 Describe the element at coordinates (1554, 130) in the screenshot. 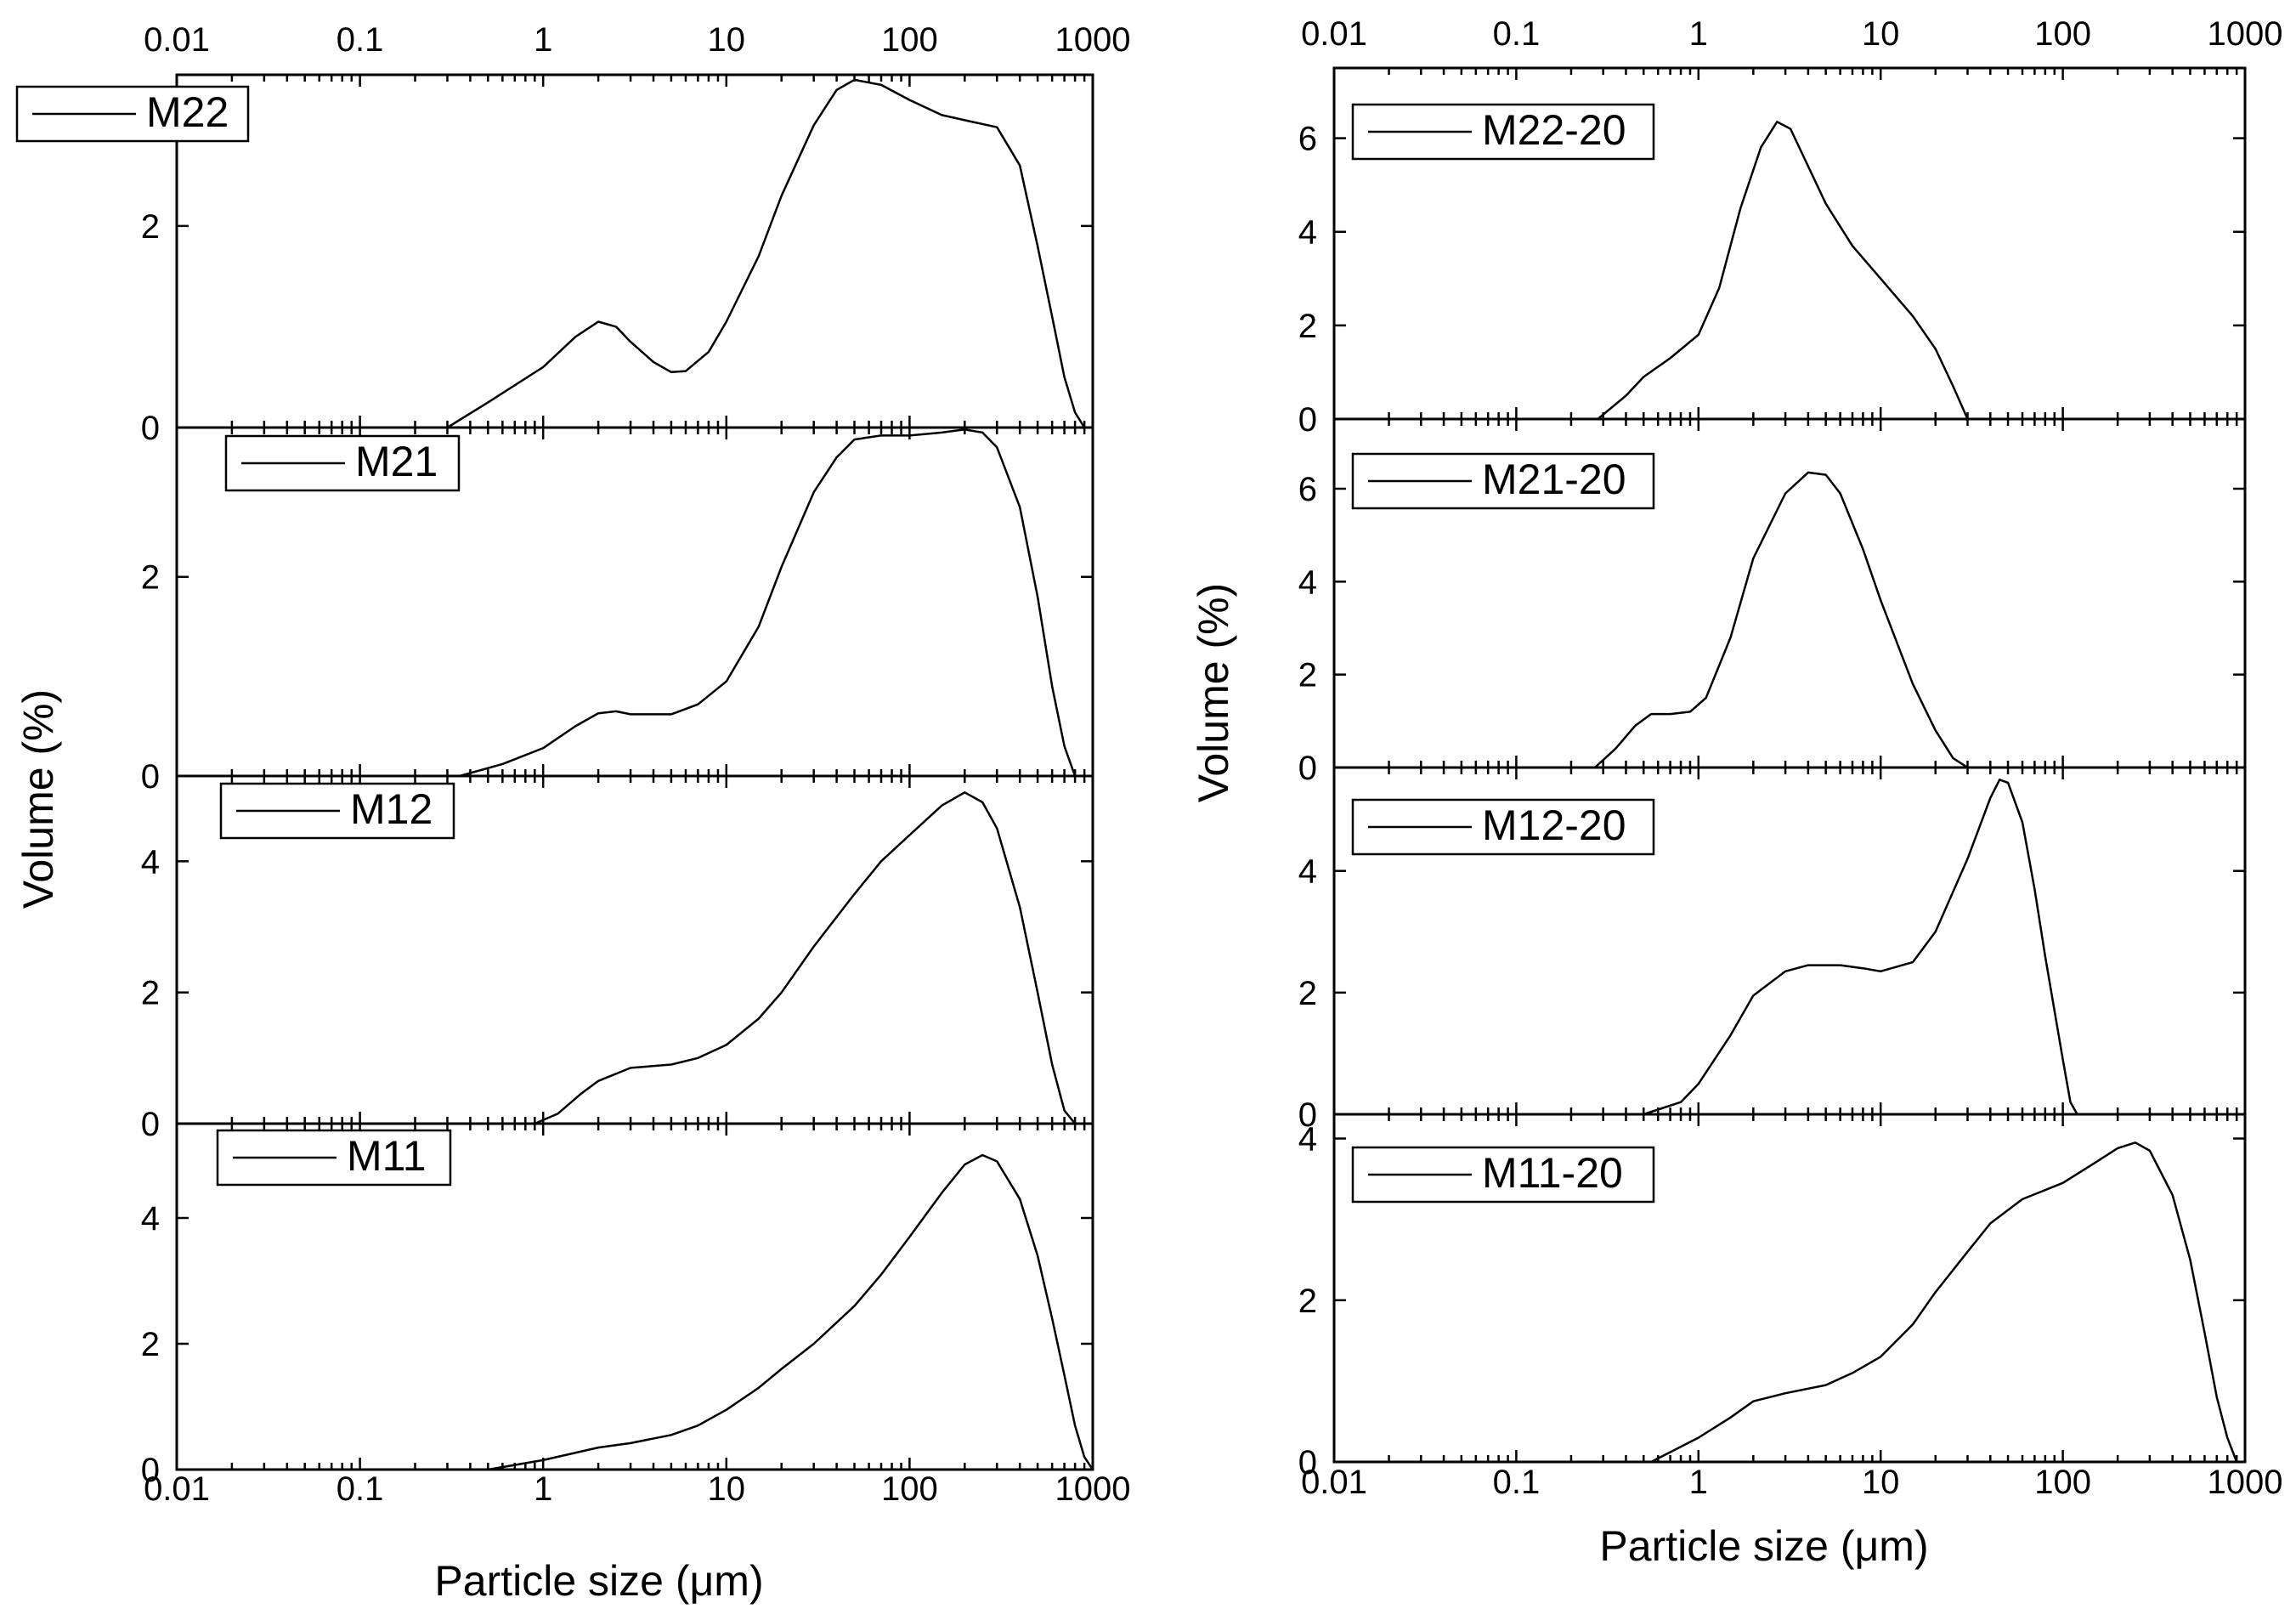

I see `legend-label: M22-20` at that location.